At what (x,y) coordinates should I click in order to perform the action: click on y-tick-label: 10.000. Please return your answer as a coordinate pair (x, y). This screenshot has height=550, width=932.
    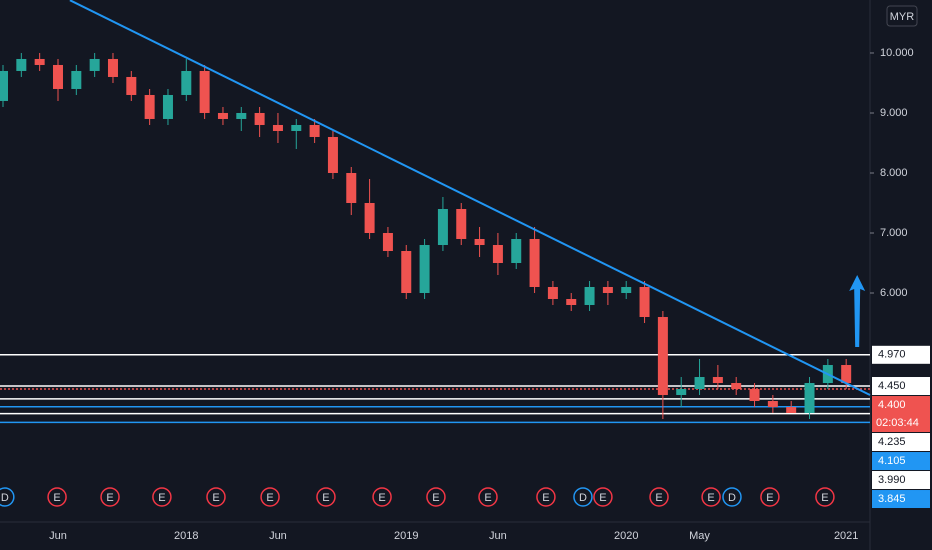
    Looking at the image, I should click on (897, 53).